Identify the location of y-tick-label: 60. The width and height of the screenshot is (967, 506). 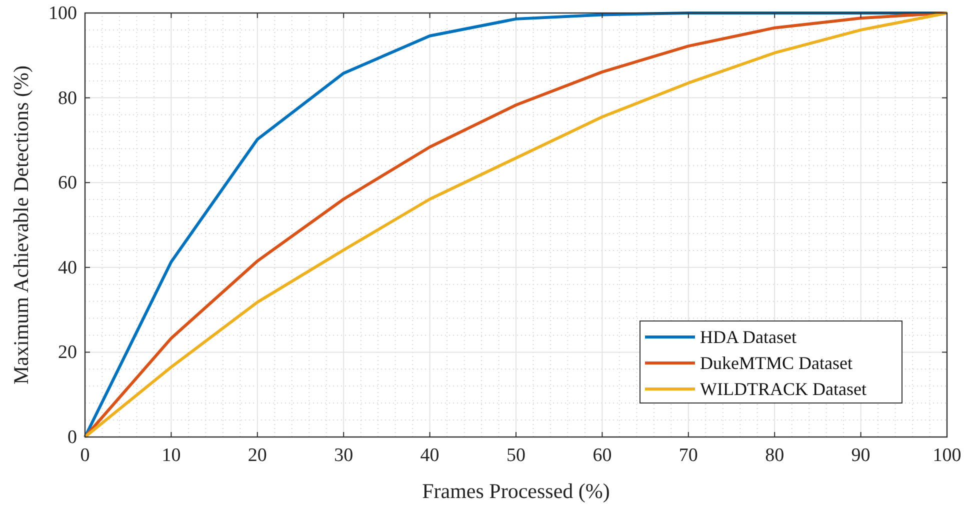
(67, 183).